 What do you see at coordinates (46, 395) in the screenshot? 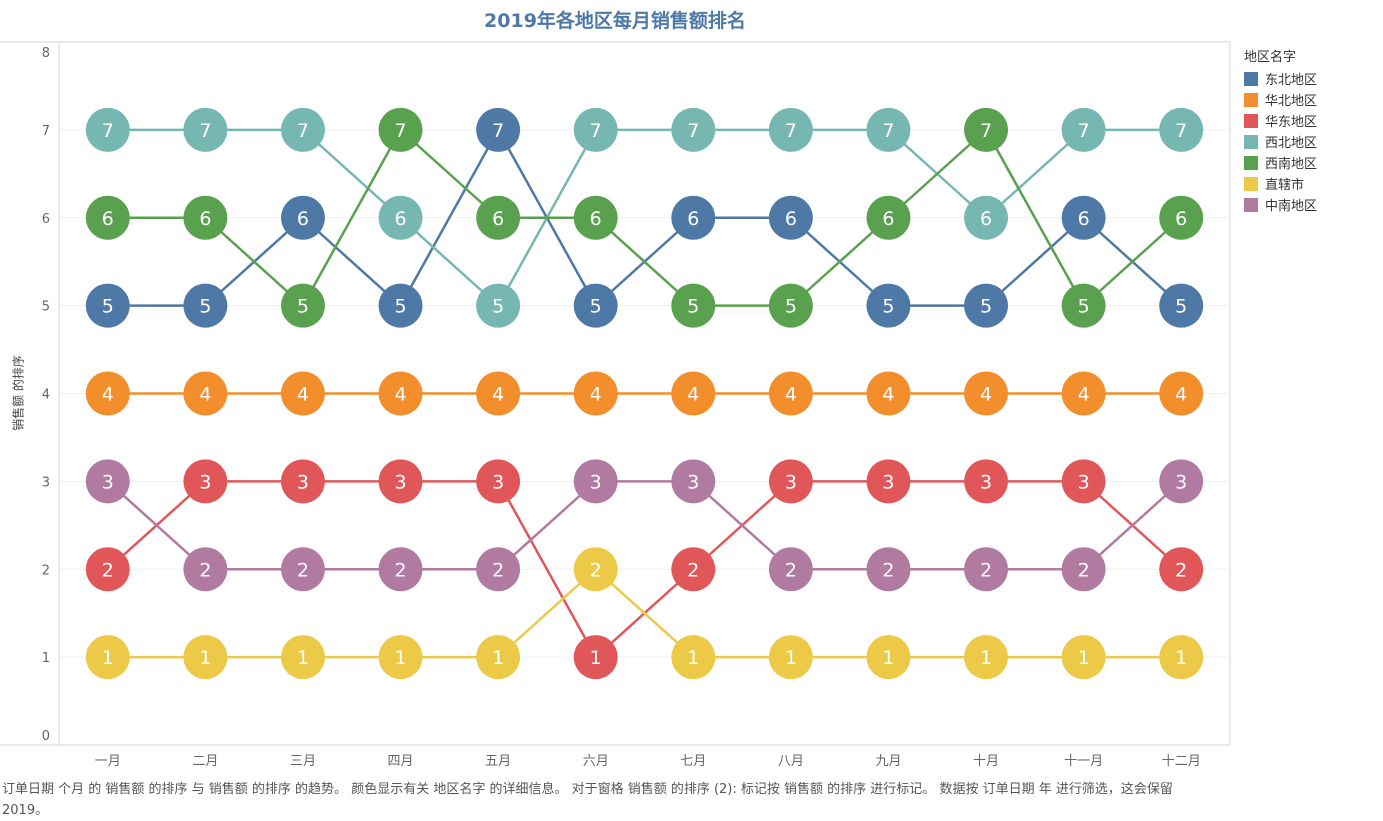
I see `y-tick-label: 4` at bounding box center [46, 395].